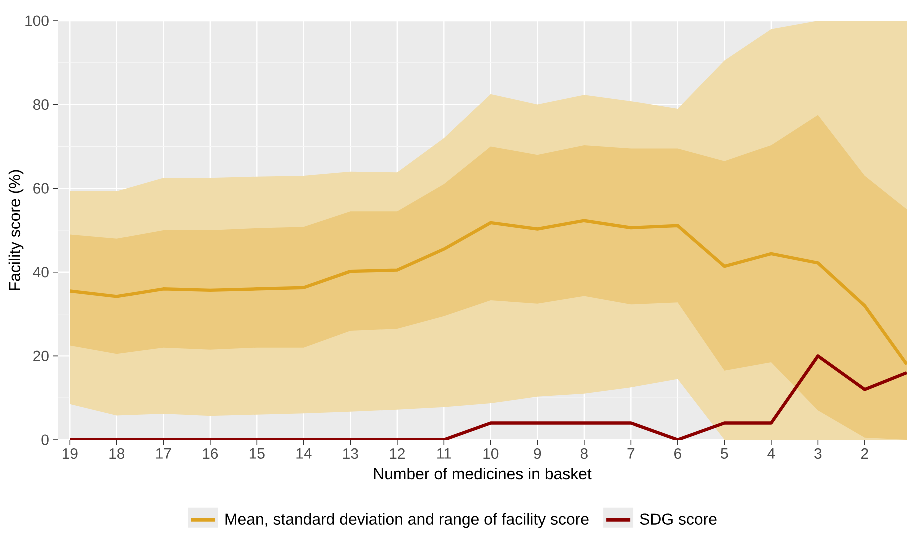 The width and height of the screenshot is (907, 554). I want to click on x-tick-label: 6, so click(678, 454).